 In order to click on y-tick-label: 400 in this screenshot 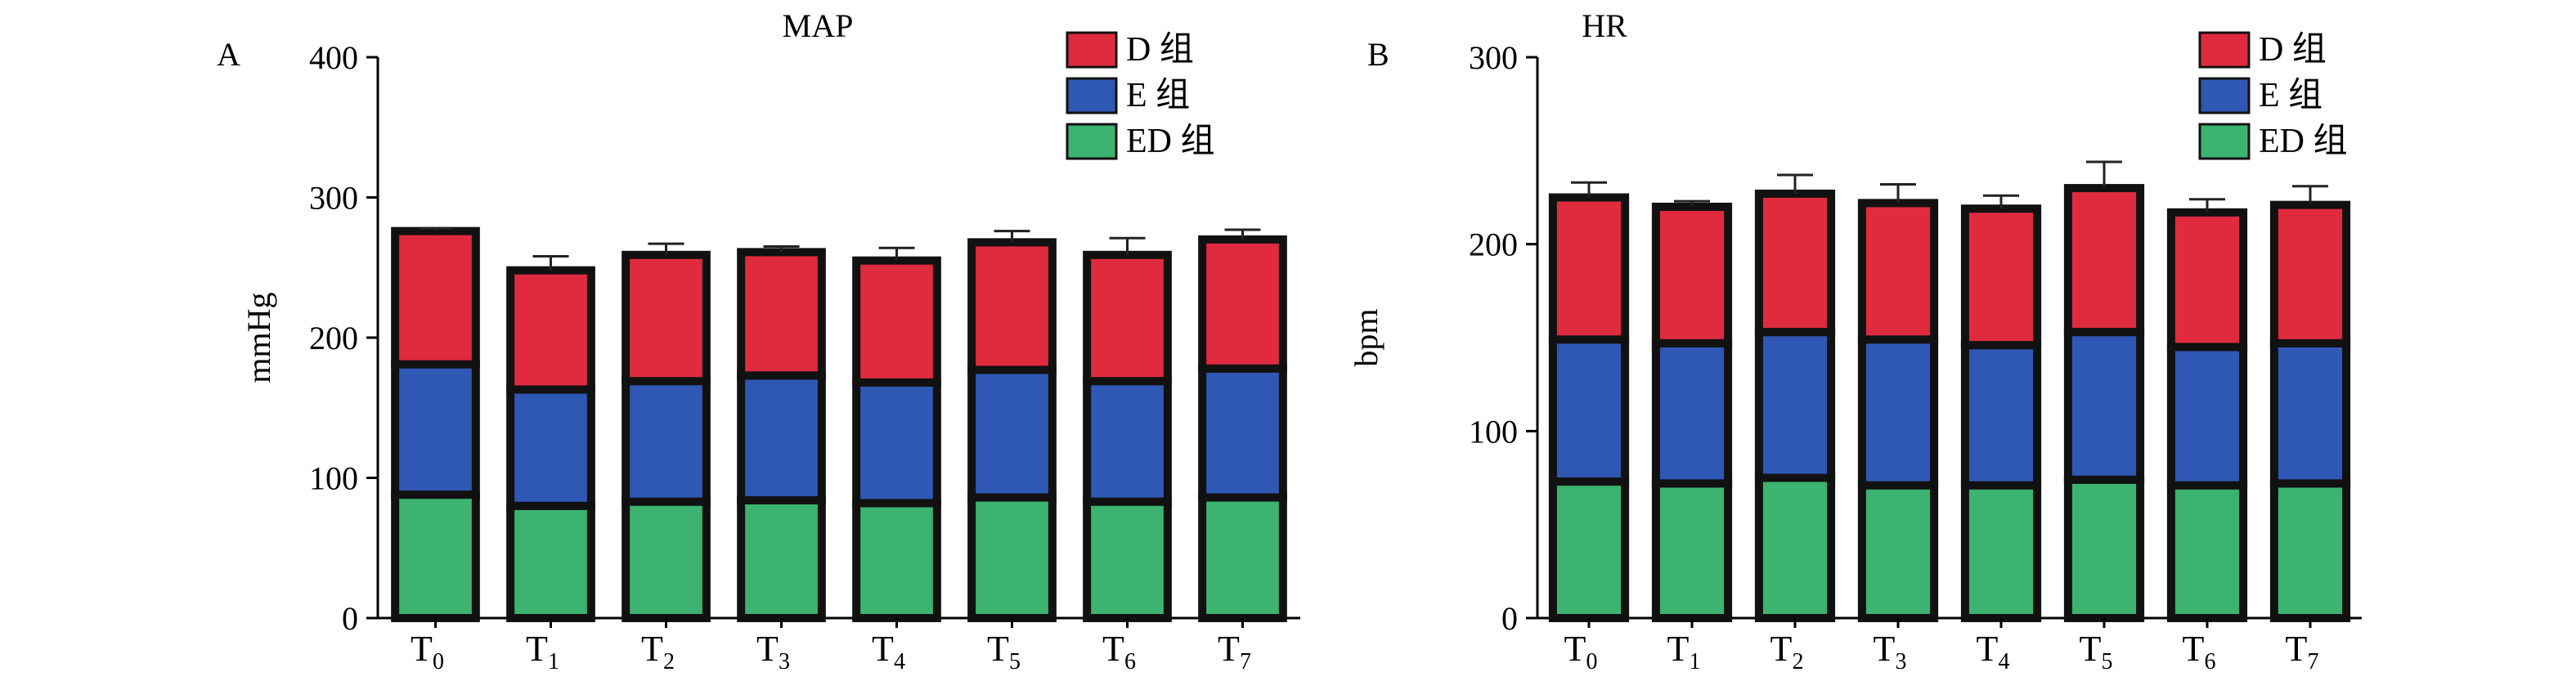, I will do `click(333, 57)`.